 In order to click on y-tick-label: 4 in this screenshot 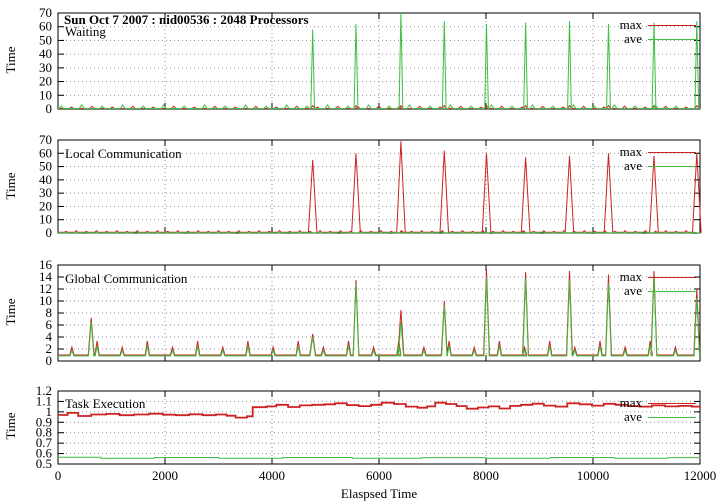, I will do `click(49, 336)`.